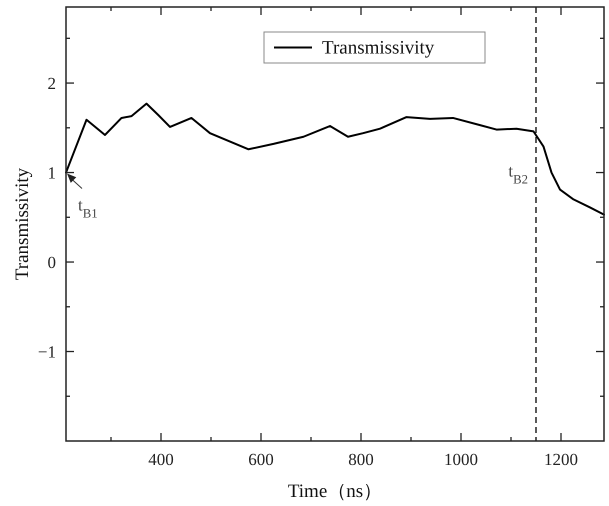 The height and width of the screenshot is (506, 609). What do you see at coordinates (261, 459) in the screenshot?
I see `x-tick-label: 600` at bounding box center [261, 459].